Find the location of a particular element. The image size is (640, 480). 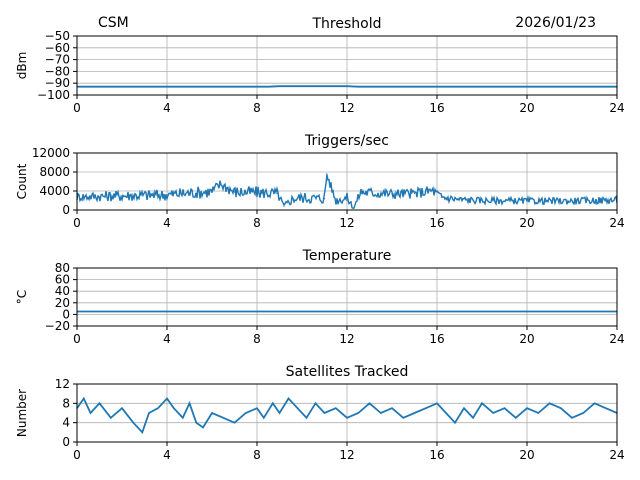

panel-2-title: Triggers/sec is located at coordinates (346, 141).